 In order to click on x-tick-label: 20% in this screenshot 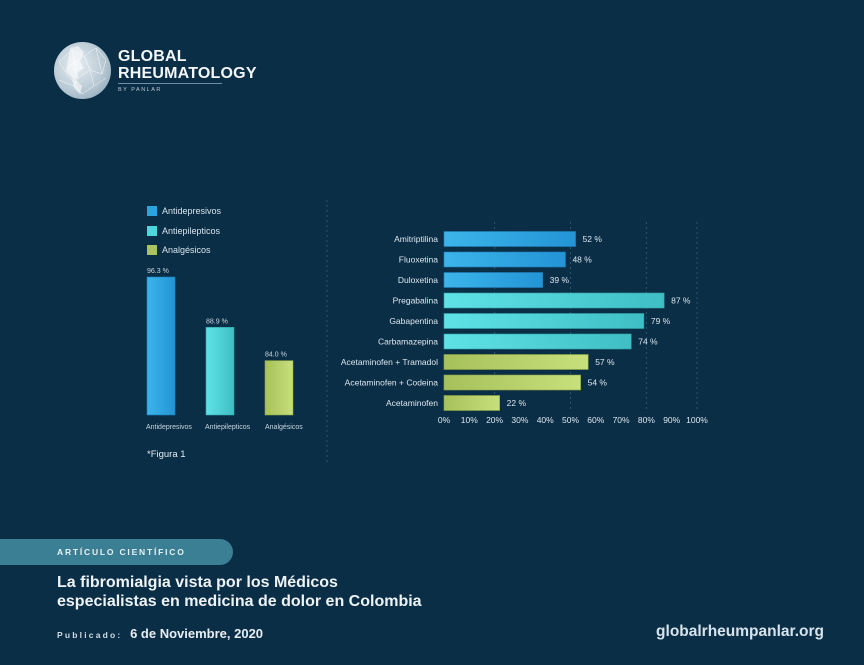, I will do `click(494, 420)`.